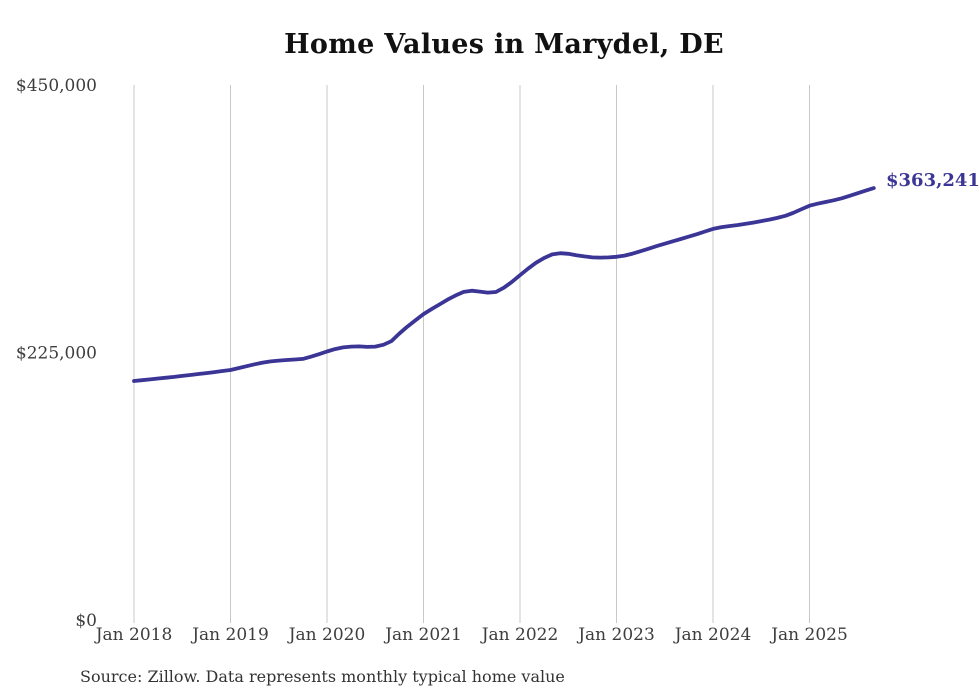 This screenshot has height=699, width=980. Describe the element at coordinates (808, 635) in the screenshot. I see `x-axis-tick-label: Jan 2025` at that location.